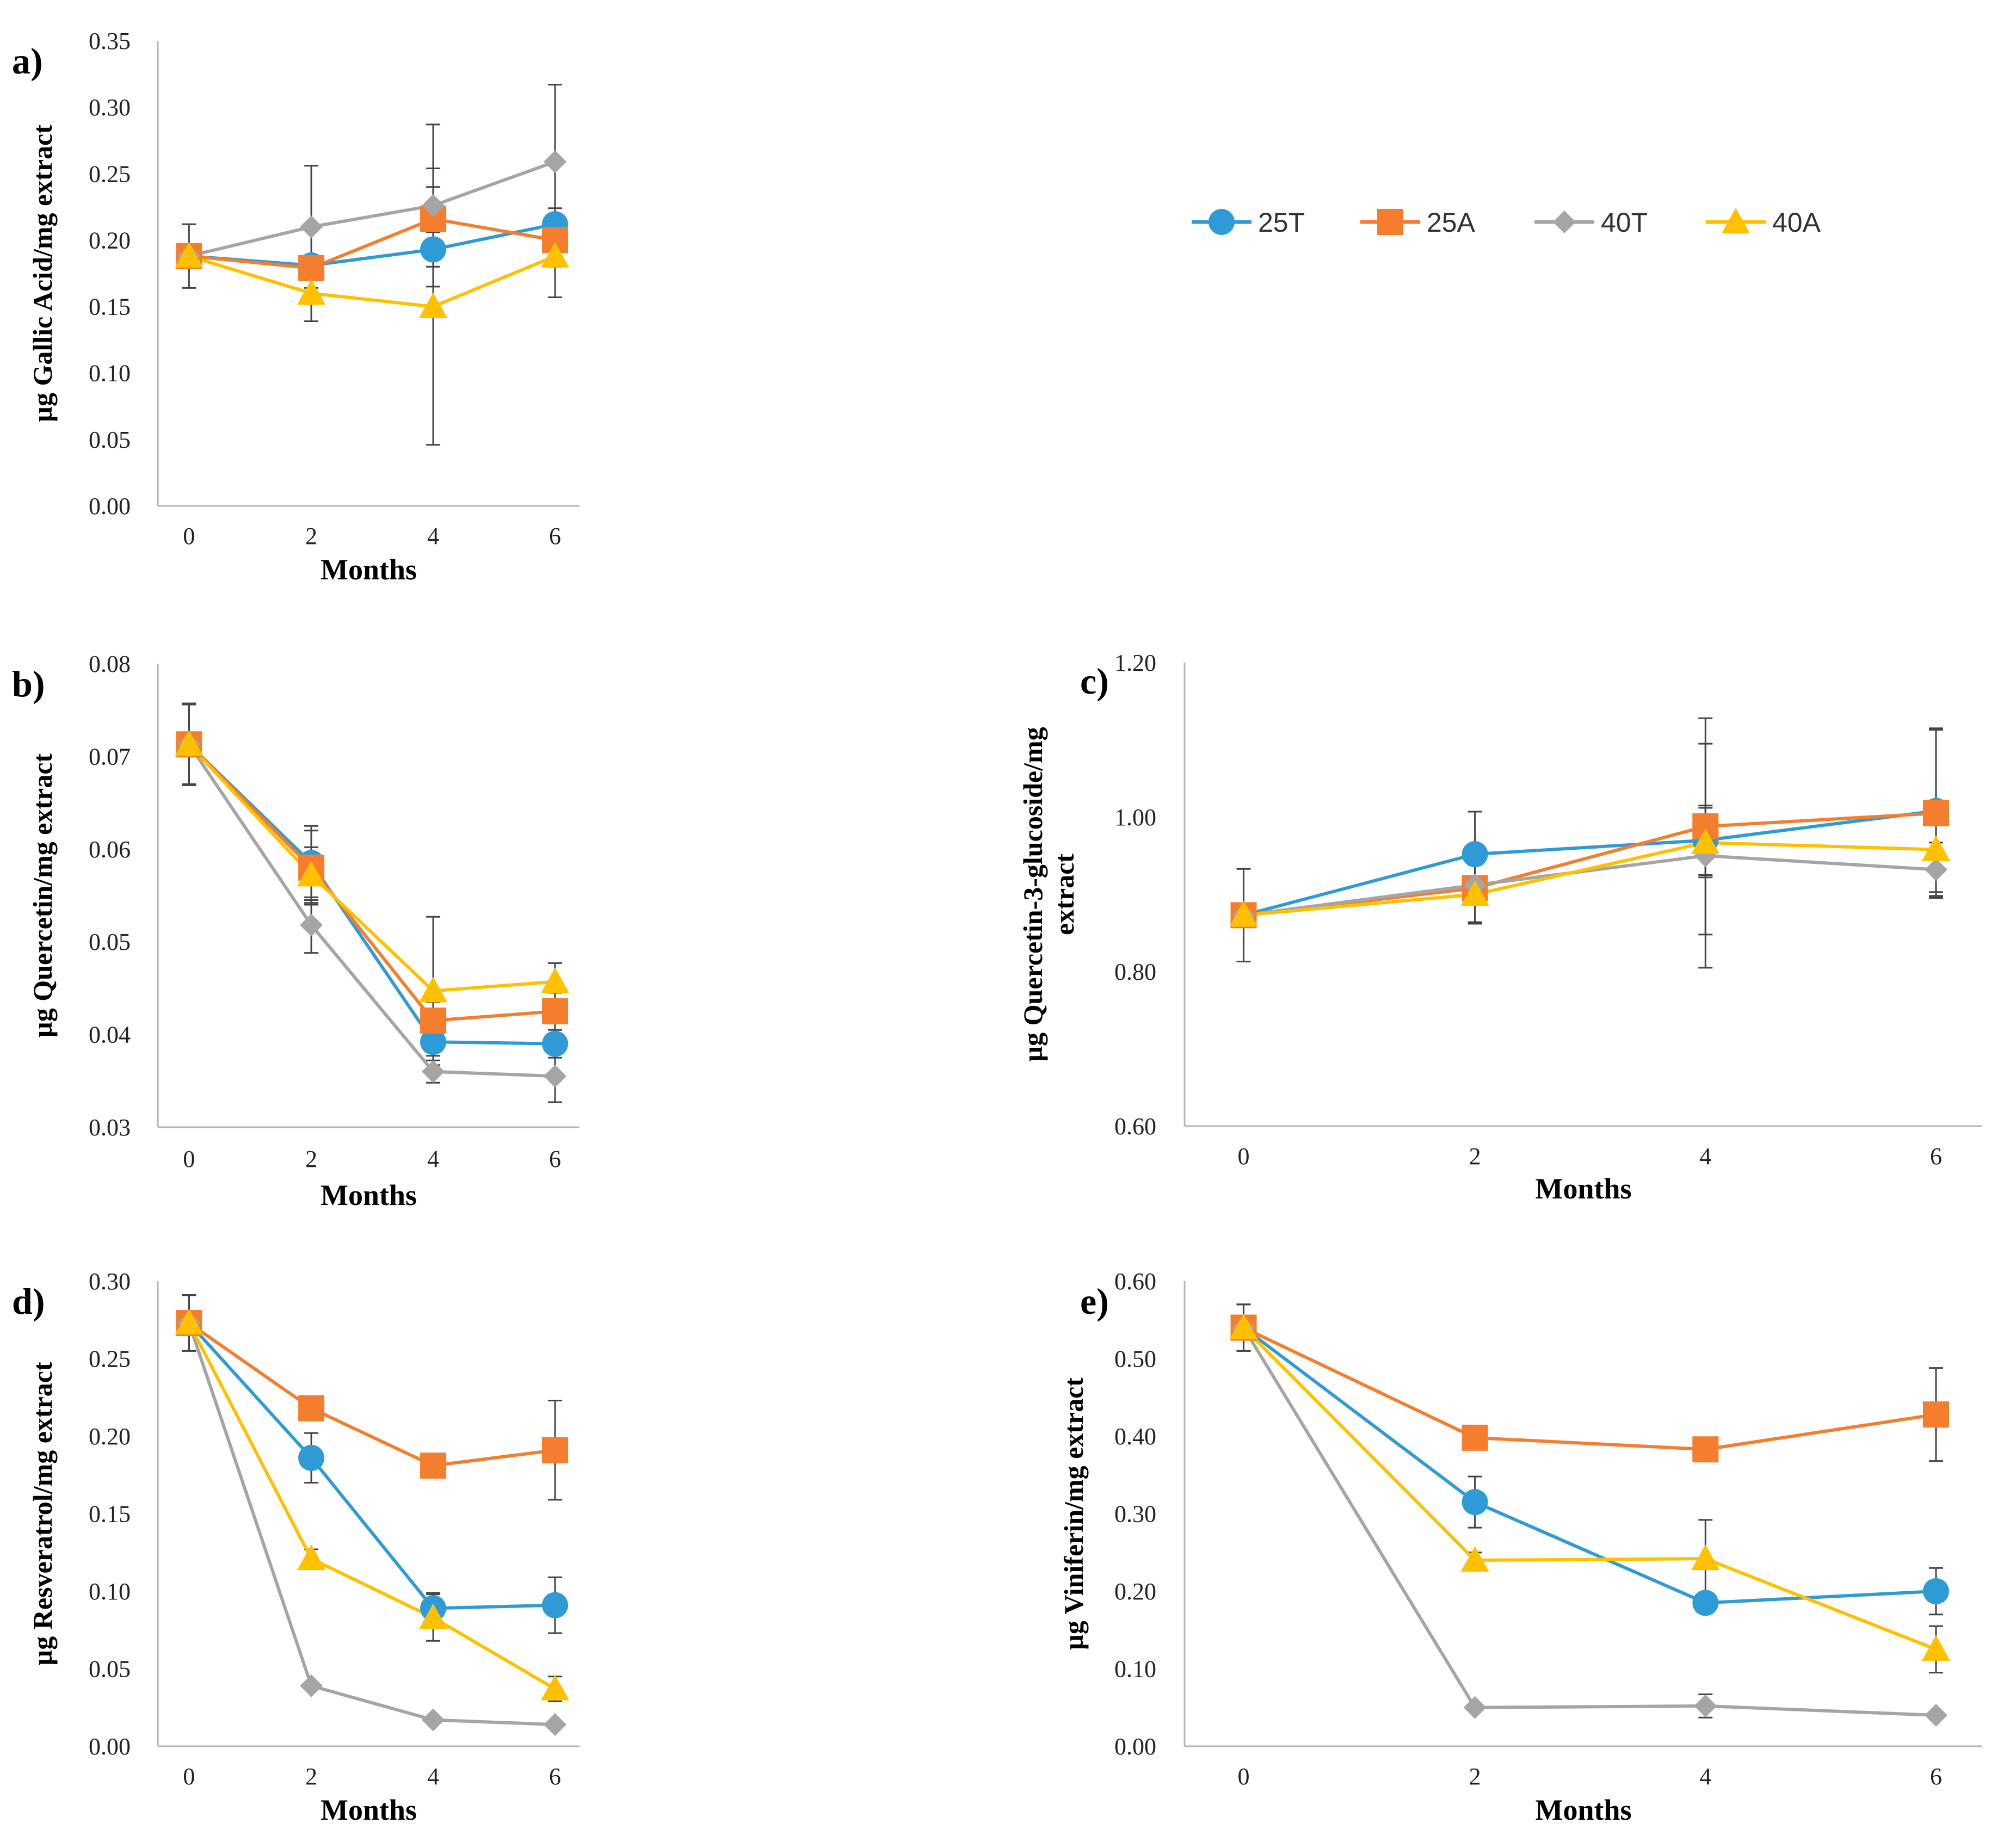 Image resolution: width=2016 pixels, height=1848 pixels. What do you see at coordinates (1049, 894) in the screenshot?
I see `y-axis-label: µg Quercetin-3-glucoside/mgextract` at bounding box center [1049, 894].